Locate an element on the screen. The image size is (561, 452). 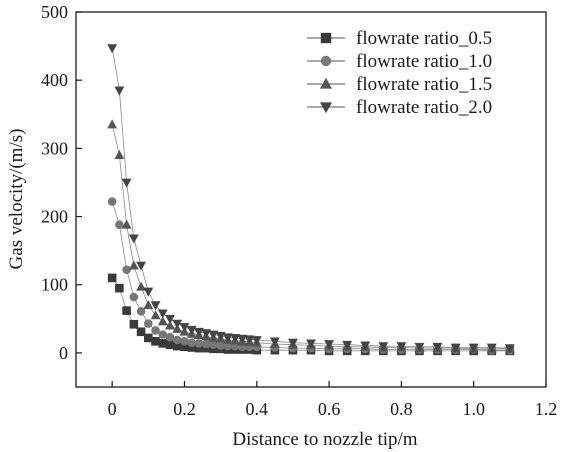
y-tick-label: 0 is located at coordinates (63, 353).